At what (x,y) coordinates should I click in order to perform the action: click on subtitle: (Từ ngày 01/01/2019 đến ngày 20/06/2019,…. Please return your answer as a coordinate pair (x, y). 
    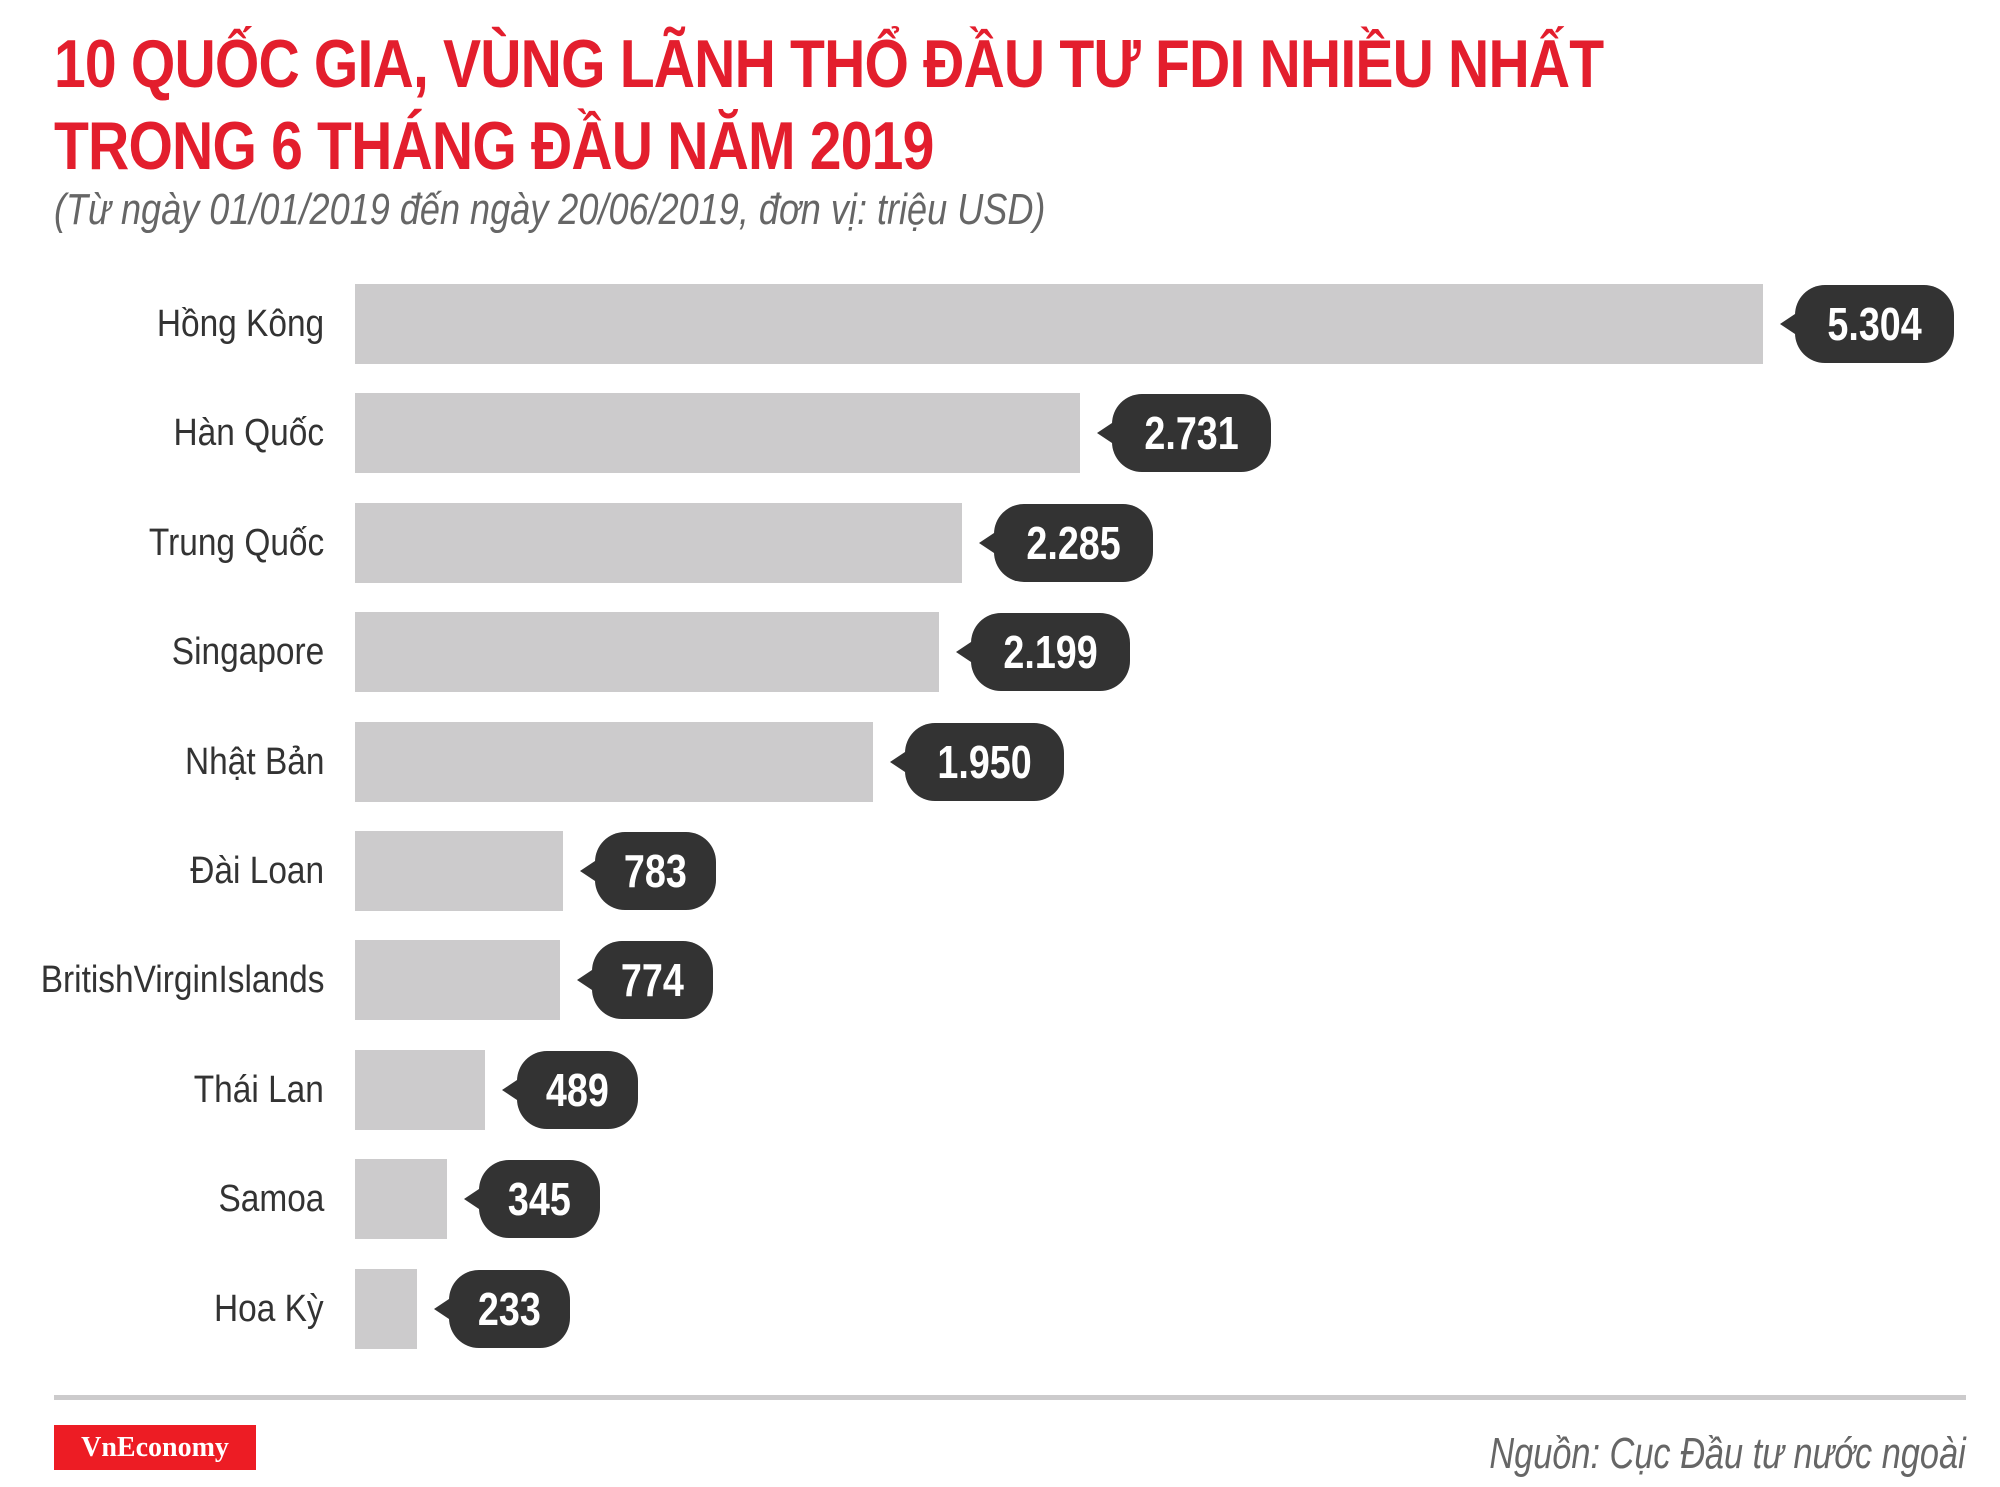
    Looking at the image, I should click on (550, 209).